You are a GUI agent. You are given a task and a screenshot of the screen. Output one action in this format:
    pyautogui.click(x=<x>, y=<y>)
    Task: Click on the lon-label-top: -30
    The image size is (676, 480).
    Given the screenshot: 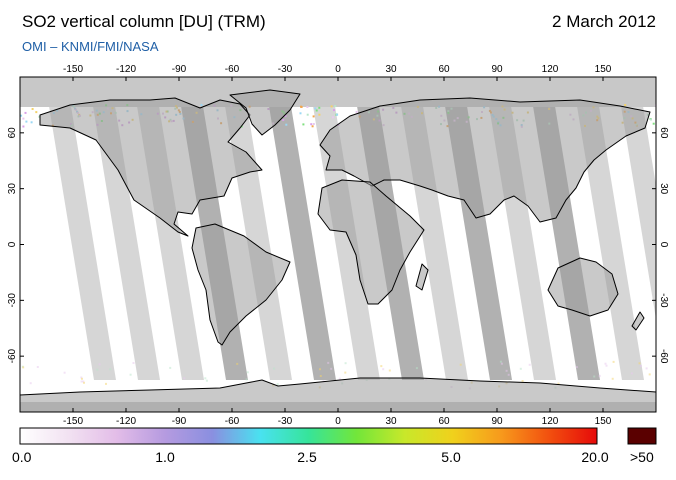 What is the action you would take?
    pyautogui.click(x=285, y=69)
    